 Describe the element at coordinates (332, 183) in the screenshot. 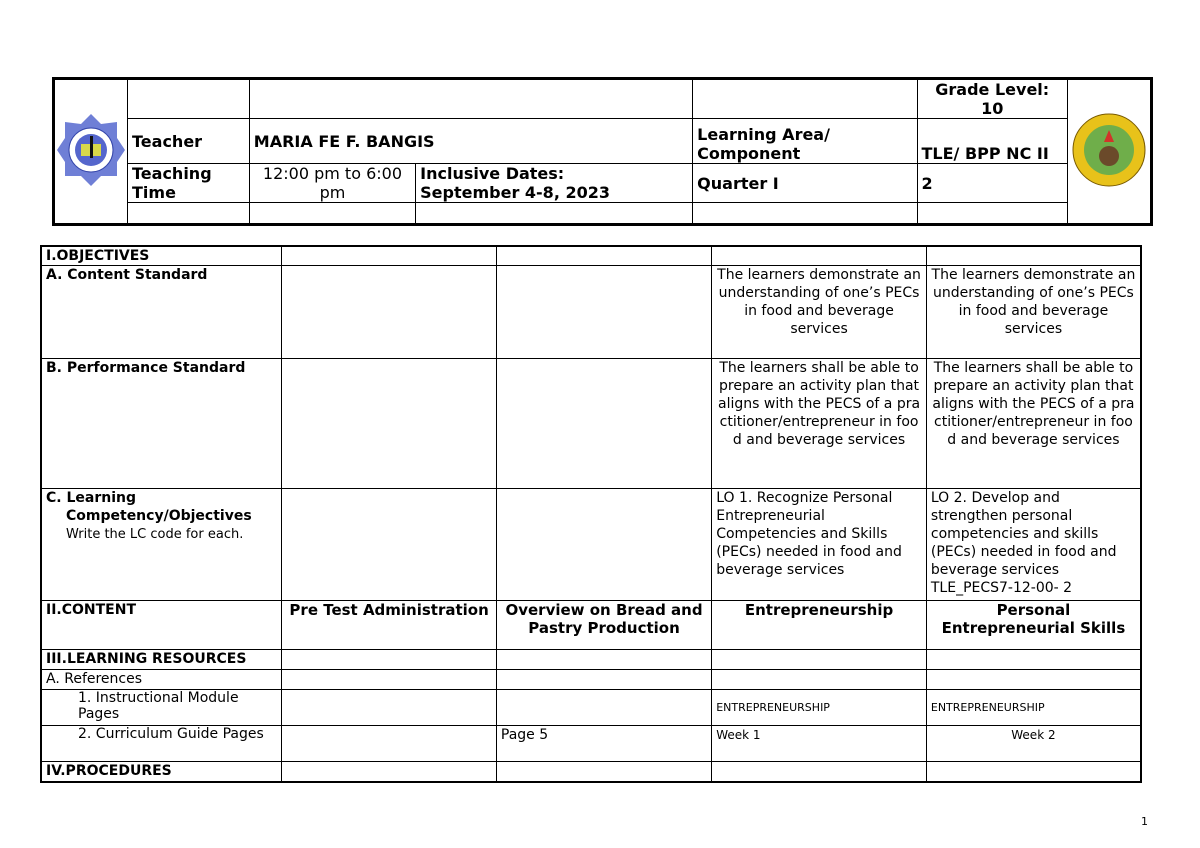

I see `teaching-time: 12:00 pm to 6:00 pm` at that location.